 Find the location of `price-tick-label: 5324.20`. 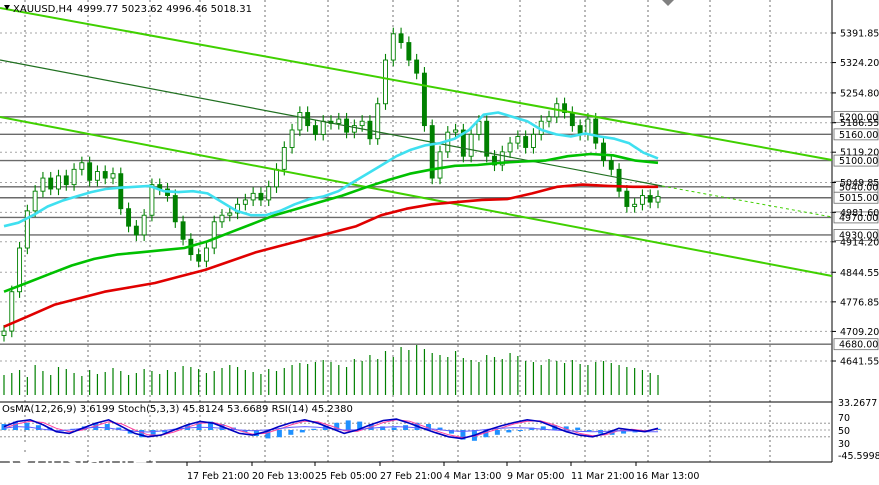

price-tick-label: 5324.20 is located at coordinates (859, 63).